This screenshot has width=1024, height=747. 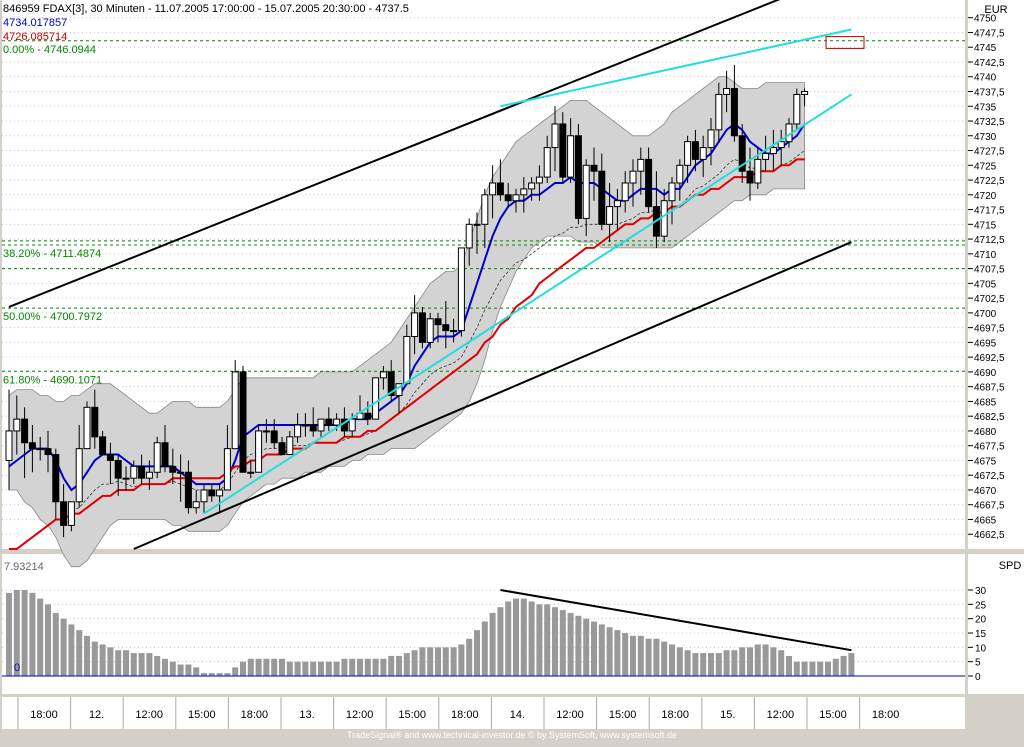 What do you see at coordinates (52, 317) in the screenshot?
I see `fibonacci-label: 50.00% - 4700.7972` at bounding box center [52, 317].